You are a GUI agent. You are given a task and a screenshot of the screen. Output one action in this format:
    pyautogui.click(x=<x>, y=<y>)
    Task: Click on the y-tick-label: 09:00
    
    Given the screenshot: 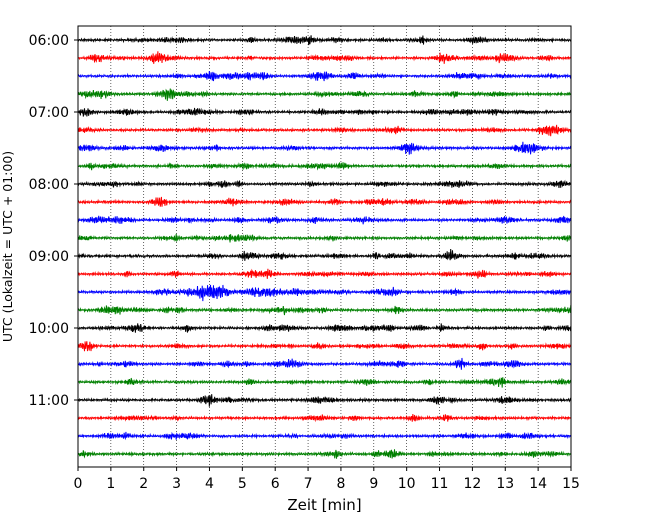 What is the action you would take?
    pyautogui.click(x=49, y=257)
    